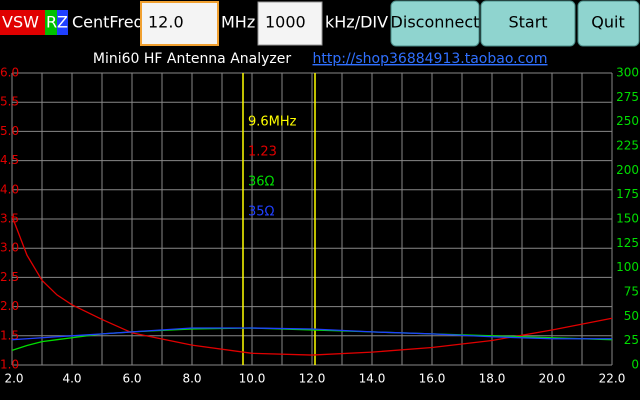 The height and width of the screenshot is (400, 640). What do you see at coordinates (9, 189) in the screenshot?
I see `y-tick-label: 4.0` at bounding box center [9, 189].